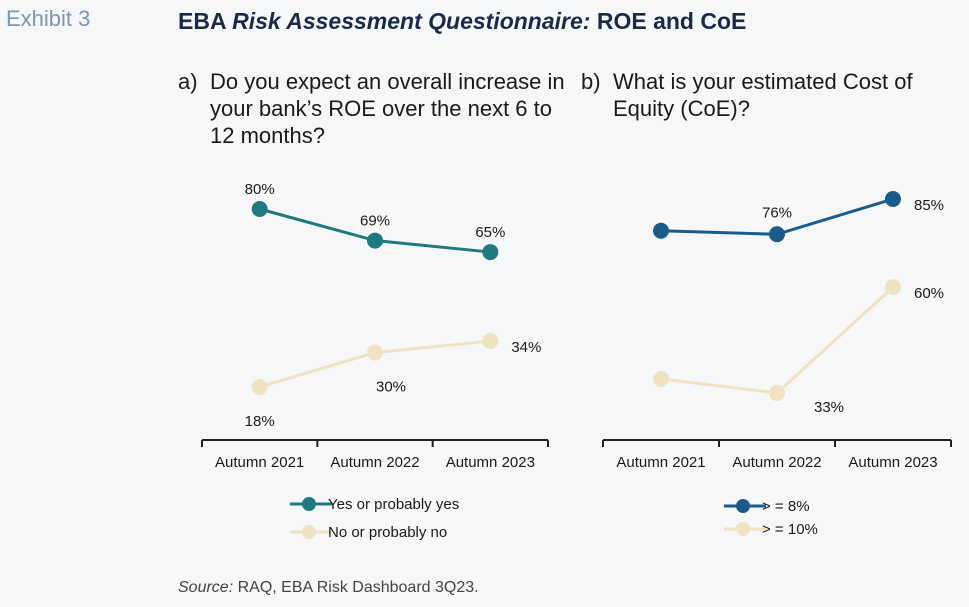 The height and width of the screenshot is (607, 969). What do you see at coordinates (48, 18) in the screenshot?
I see `exhibit-label: Exhibit 3` at bounding box center [48, 18].